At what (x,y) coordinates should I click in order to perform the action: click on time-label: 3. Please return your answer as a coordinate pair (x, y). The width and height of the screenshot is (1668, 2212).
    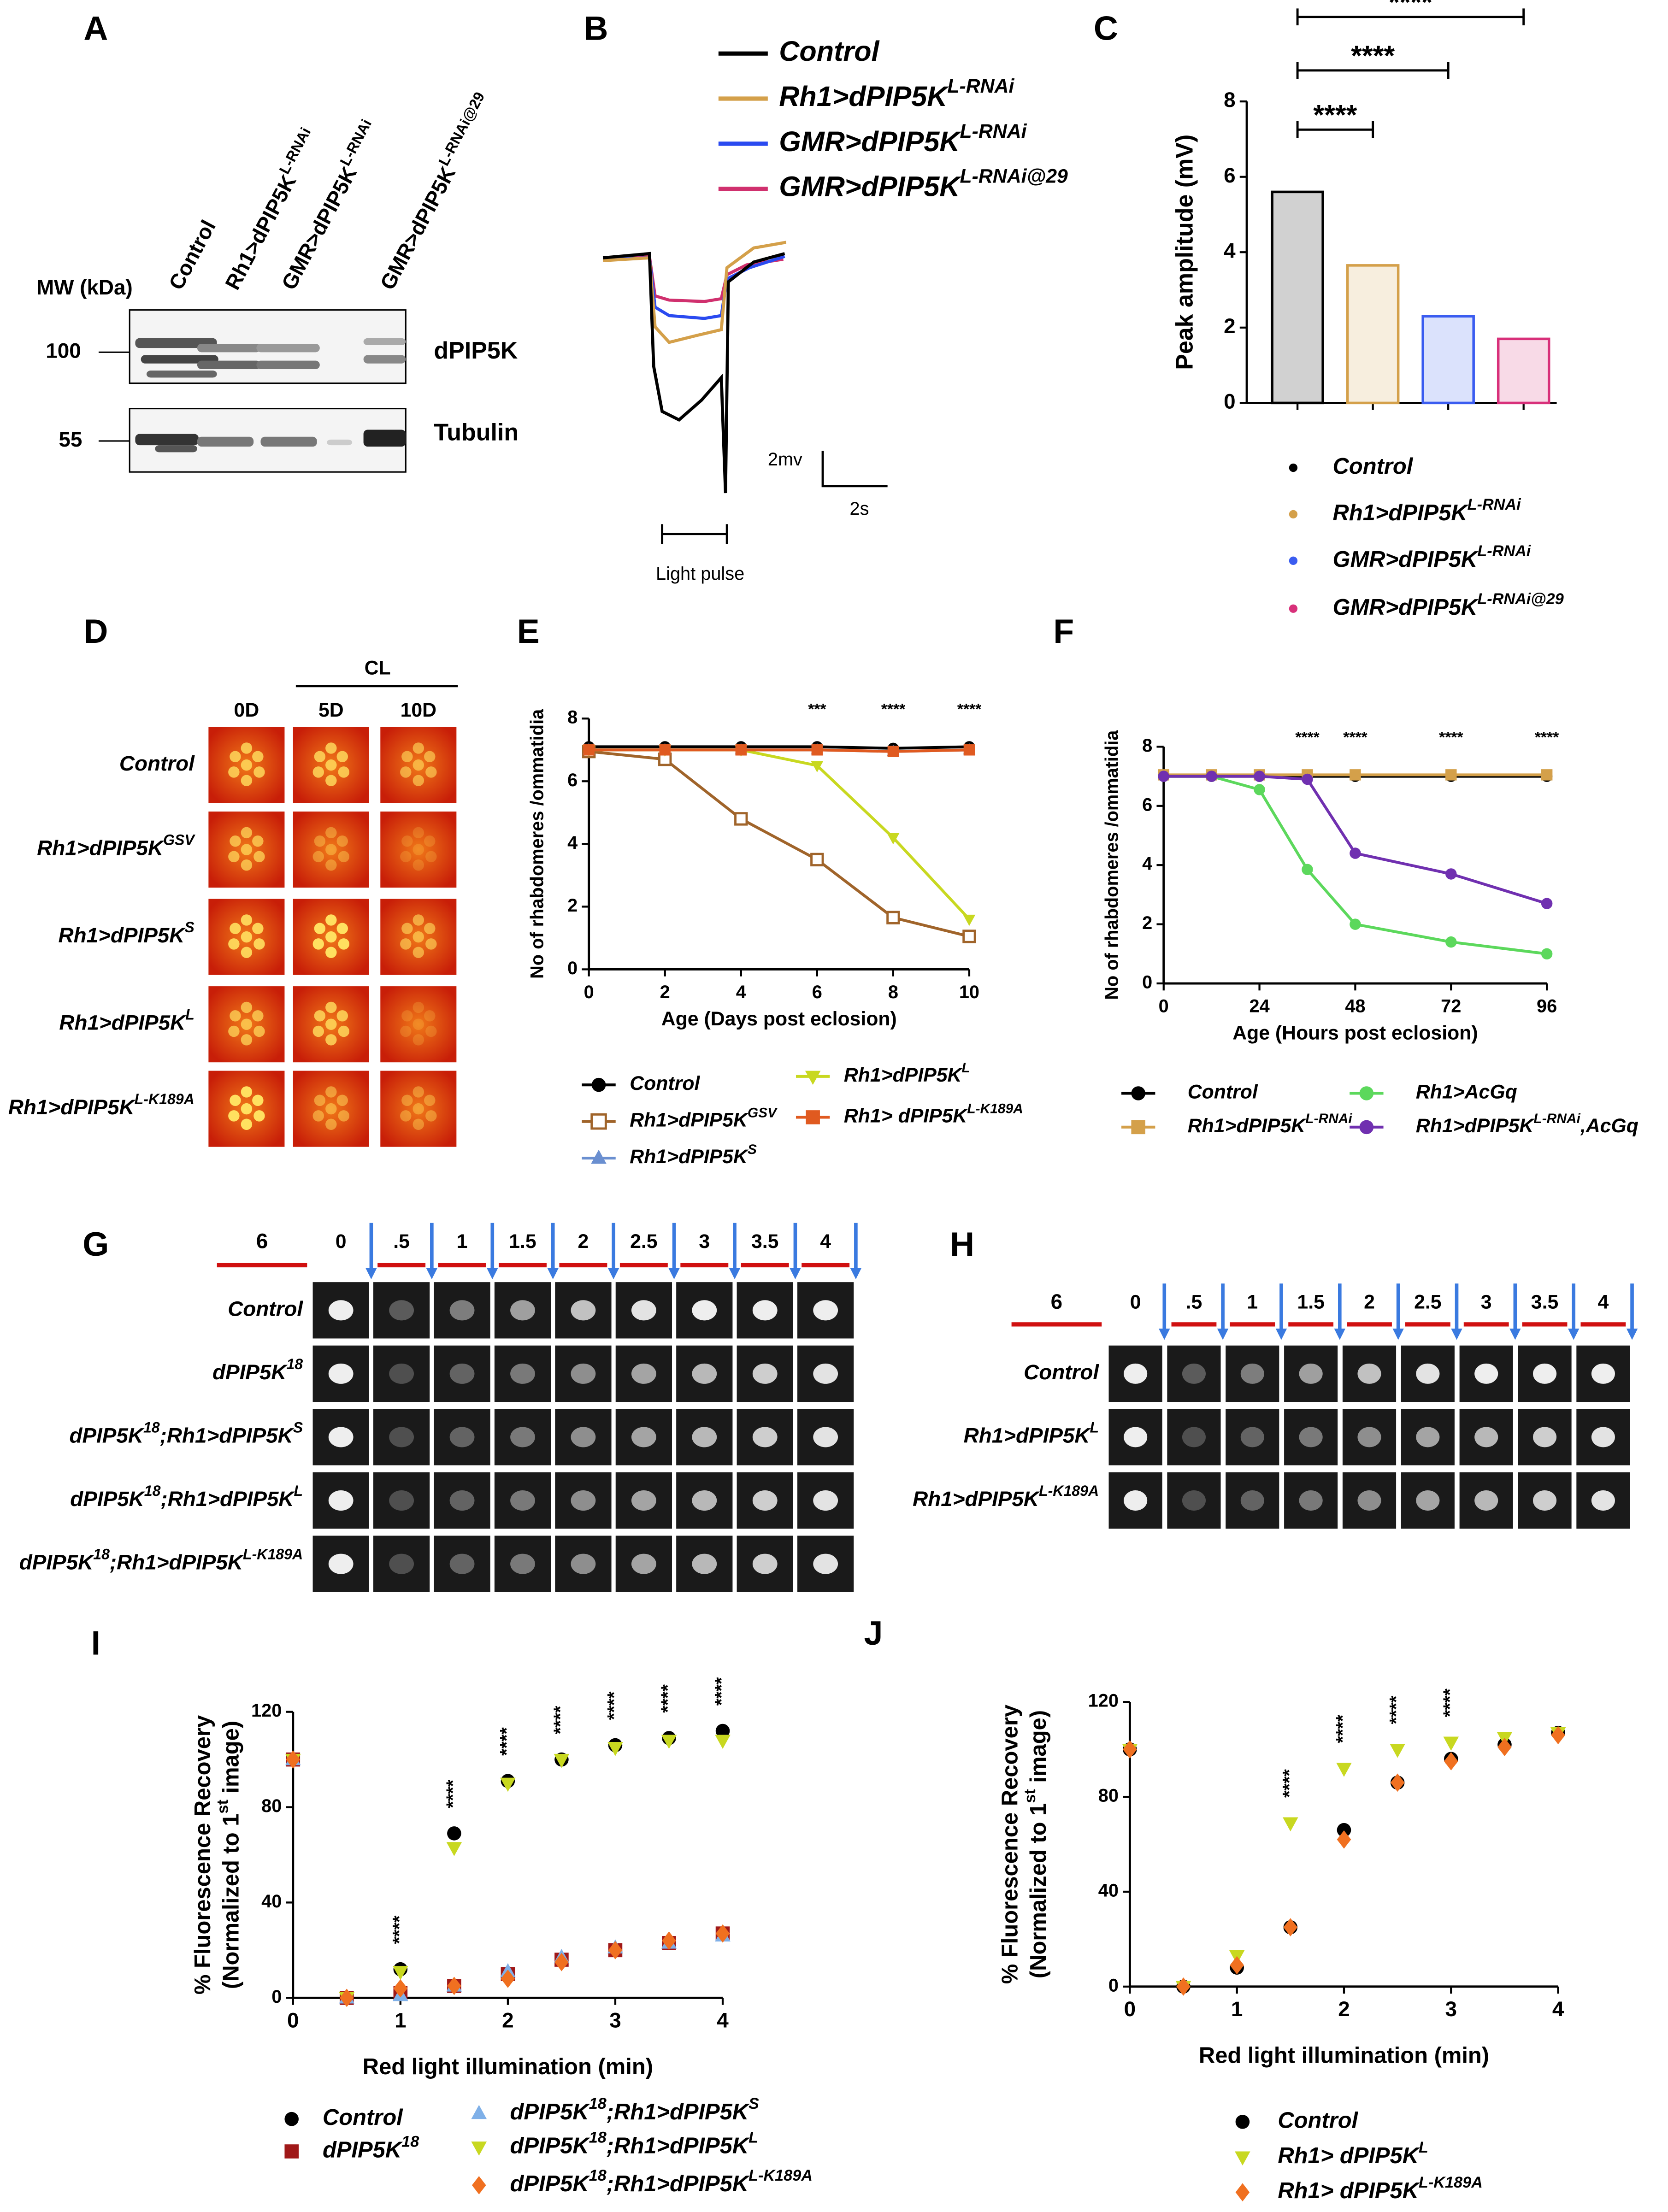
    Looking at the image, I should click on (704, 1241).